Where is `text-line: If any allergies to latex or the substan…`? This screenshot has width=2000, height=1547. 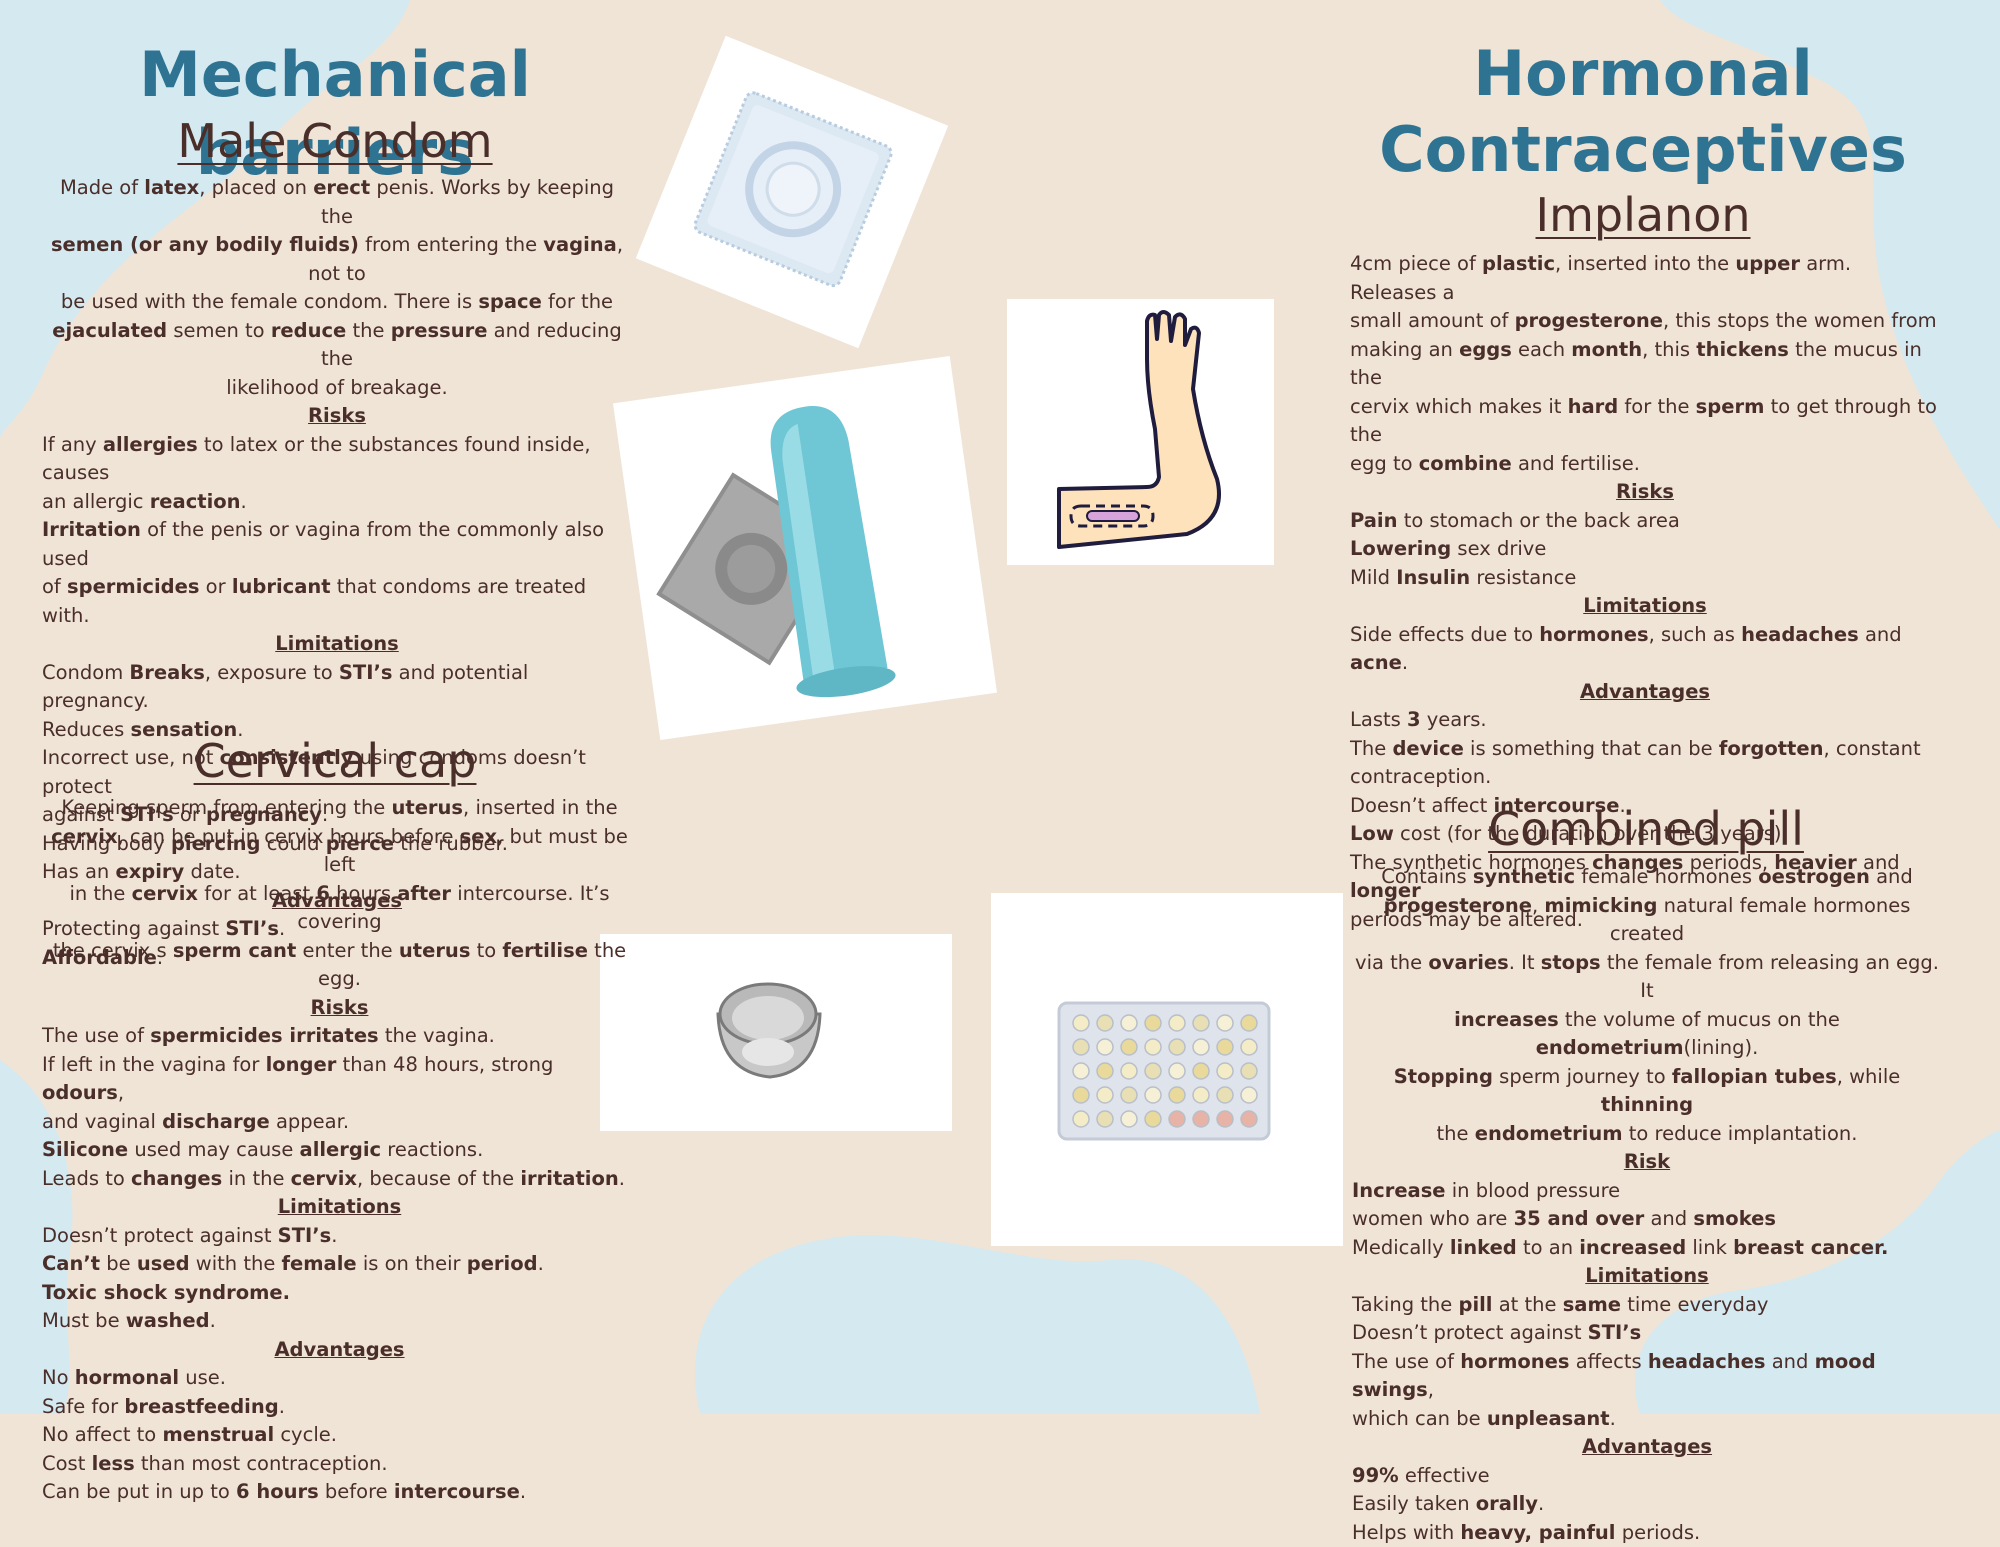
text-line: If any allergies to latex or the substan… is located at coordinates (337, 459).